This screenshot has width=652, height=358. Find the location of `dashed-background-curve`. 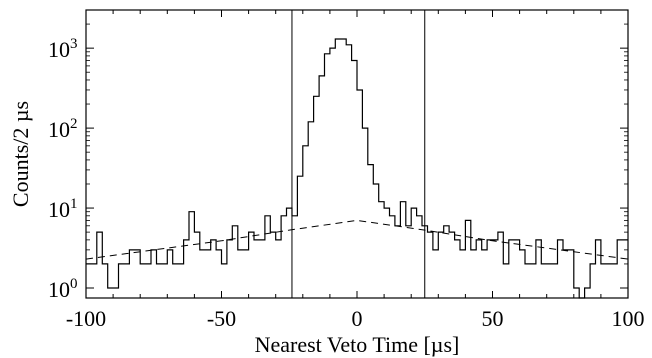

dashed-background-curve is located at coordinates (357, 239).